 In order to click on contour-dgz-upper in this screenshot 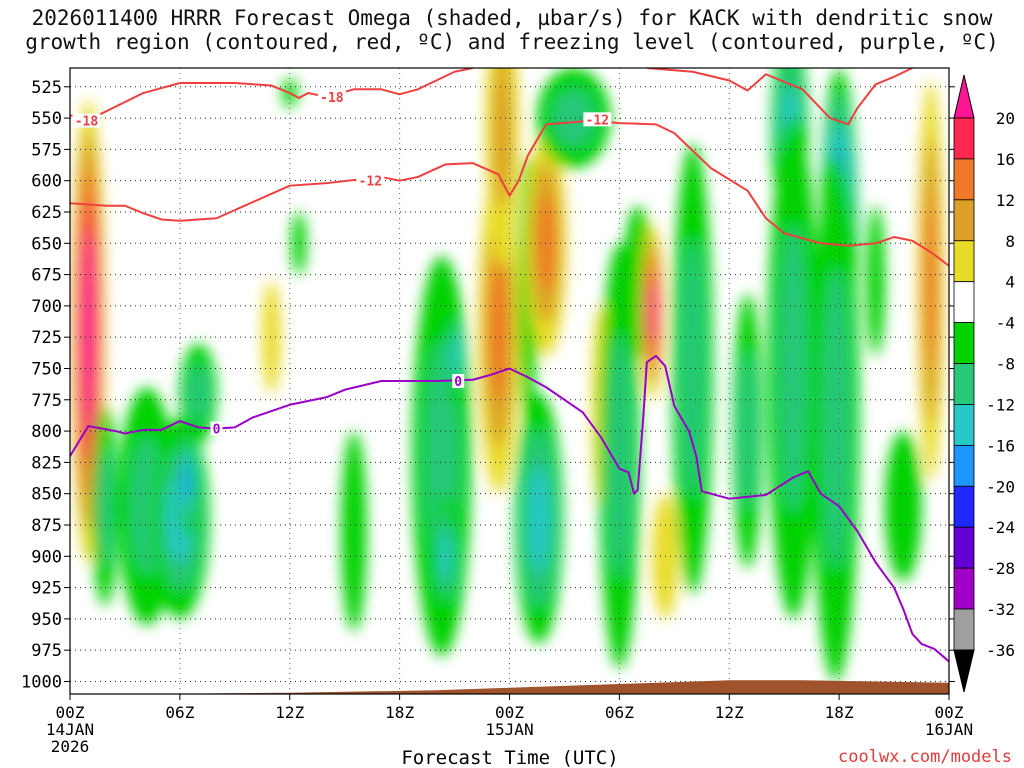, I will do `click(272, 92)`.